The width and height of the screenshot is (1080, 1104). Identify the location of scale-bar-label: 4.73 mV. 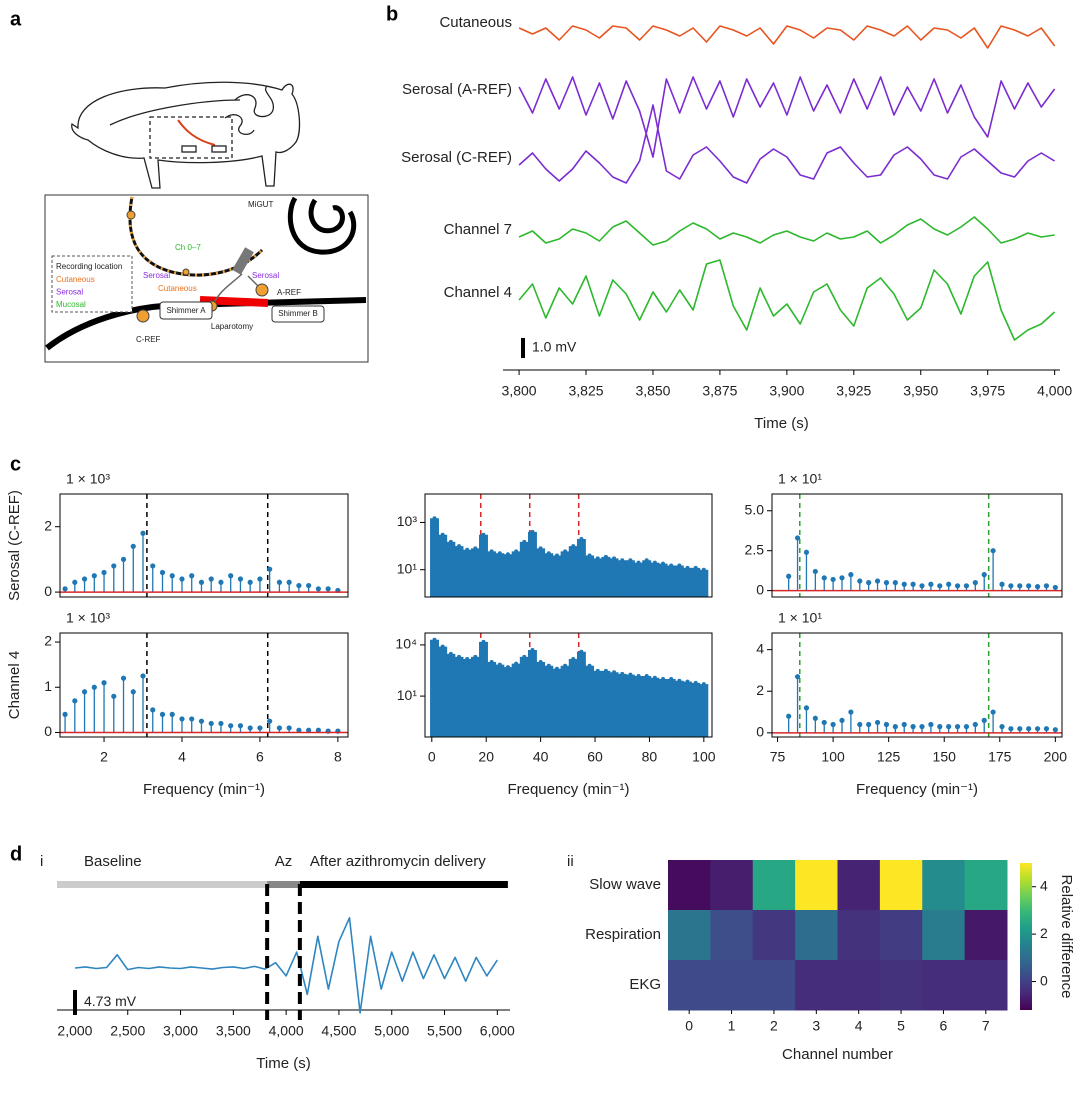
(110, 1001).